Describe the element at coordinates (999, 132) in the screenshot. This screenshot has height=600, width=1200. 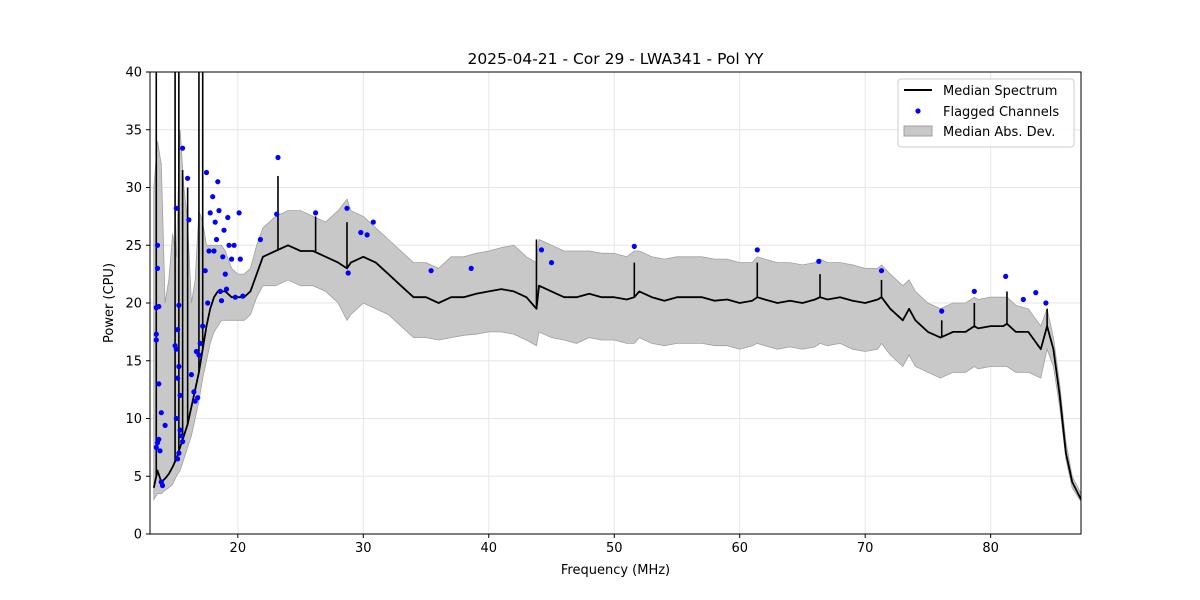
I see `legend-label-mad: Median Abs. Dev.` at that location.